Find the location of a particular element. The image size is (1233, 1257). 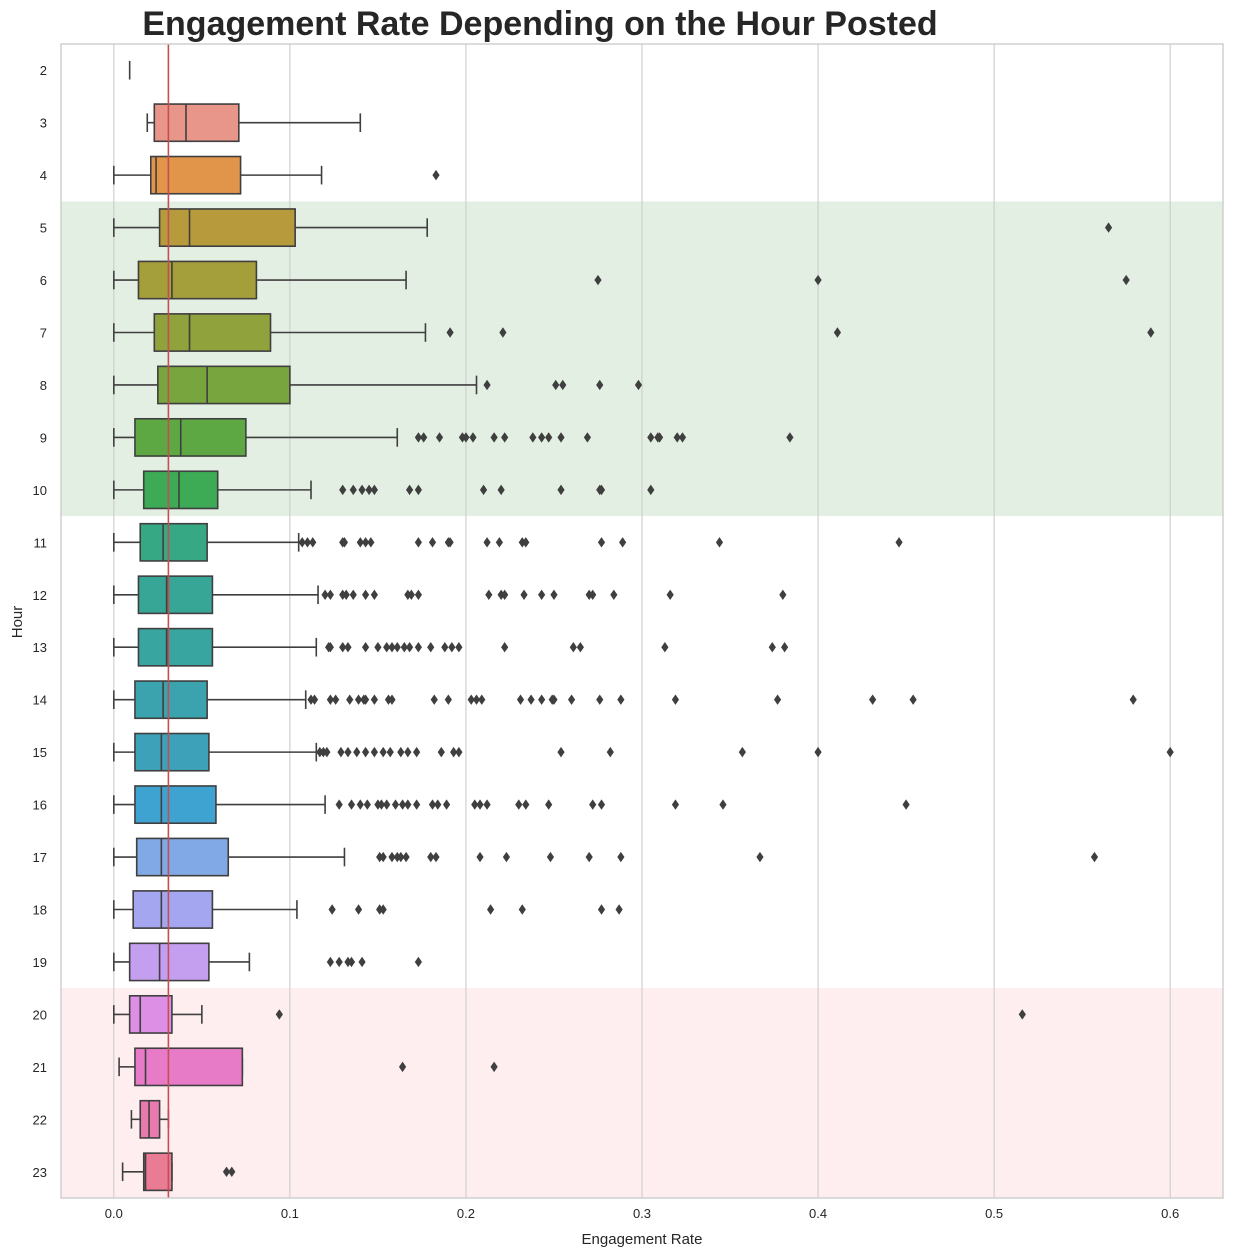

y-tick-label: 15 is located at coordinates (40, 752).